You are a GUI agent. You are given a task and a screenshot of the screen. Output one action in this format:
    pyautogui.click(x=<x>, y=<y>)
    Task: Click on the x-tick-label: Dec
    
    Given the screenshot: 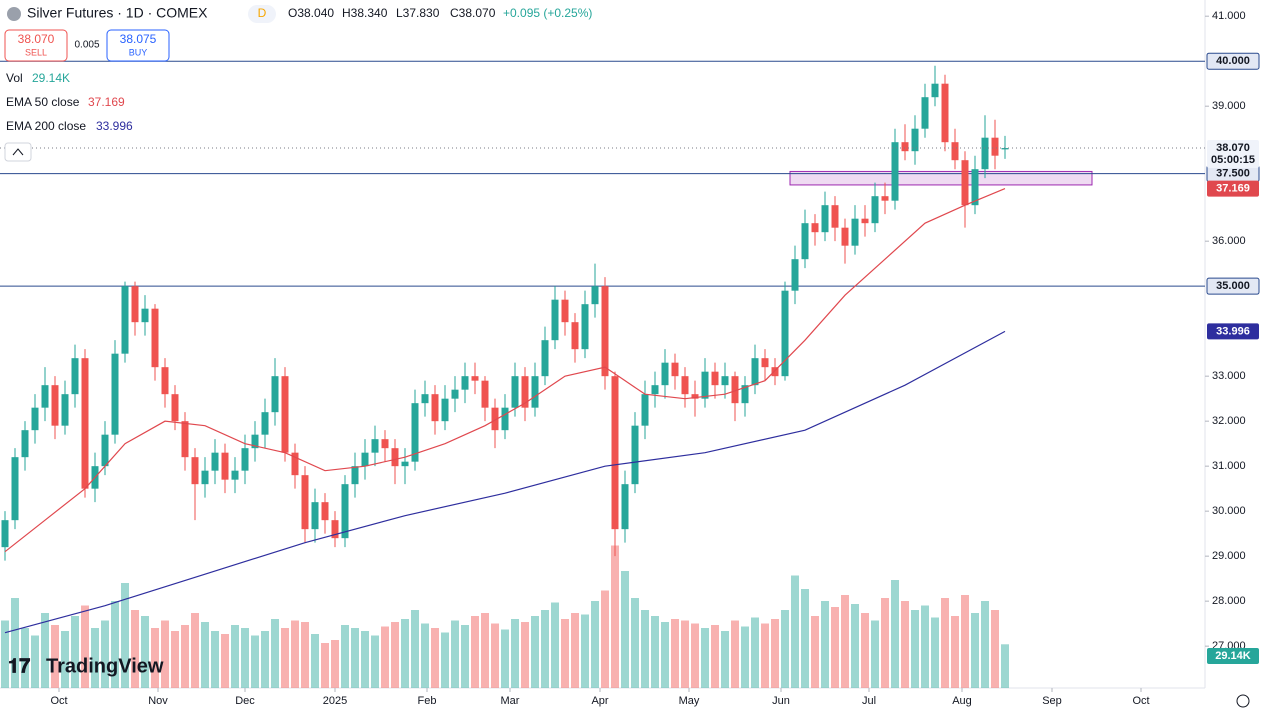 What is the action you would take?
    pyautogui.click(x=245, y=701)
    